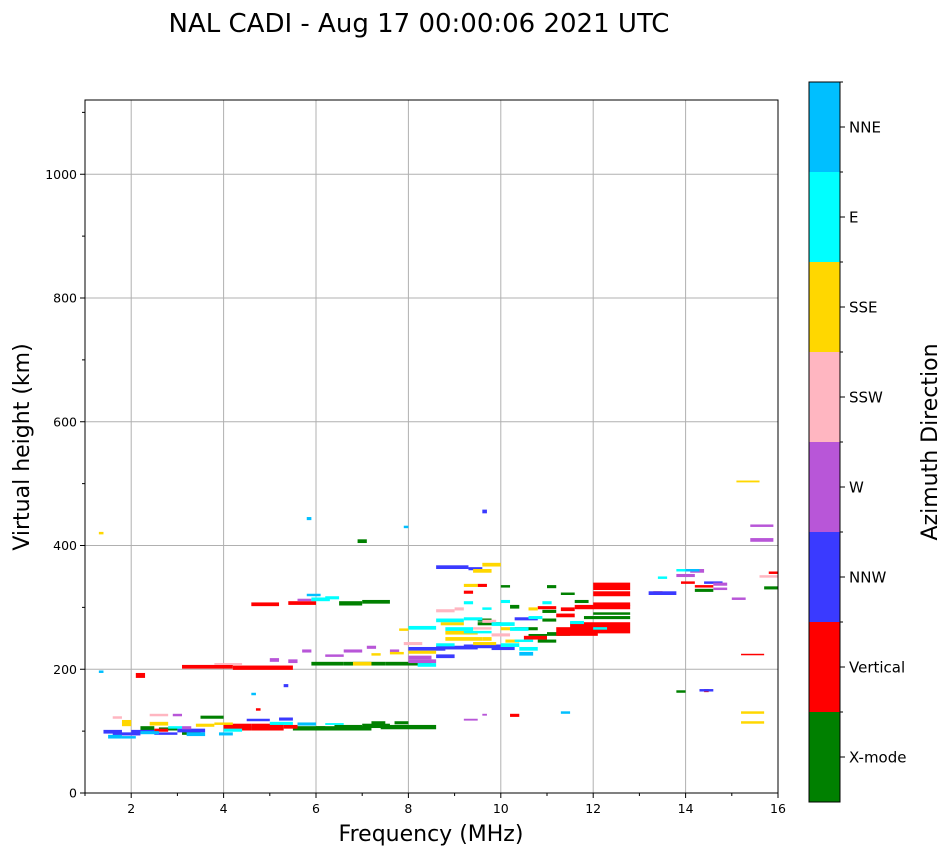  I want to click on colorbar-label: Azimuth Direction, so click(930, 441).